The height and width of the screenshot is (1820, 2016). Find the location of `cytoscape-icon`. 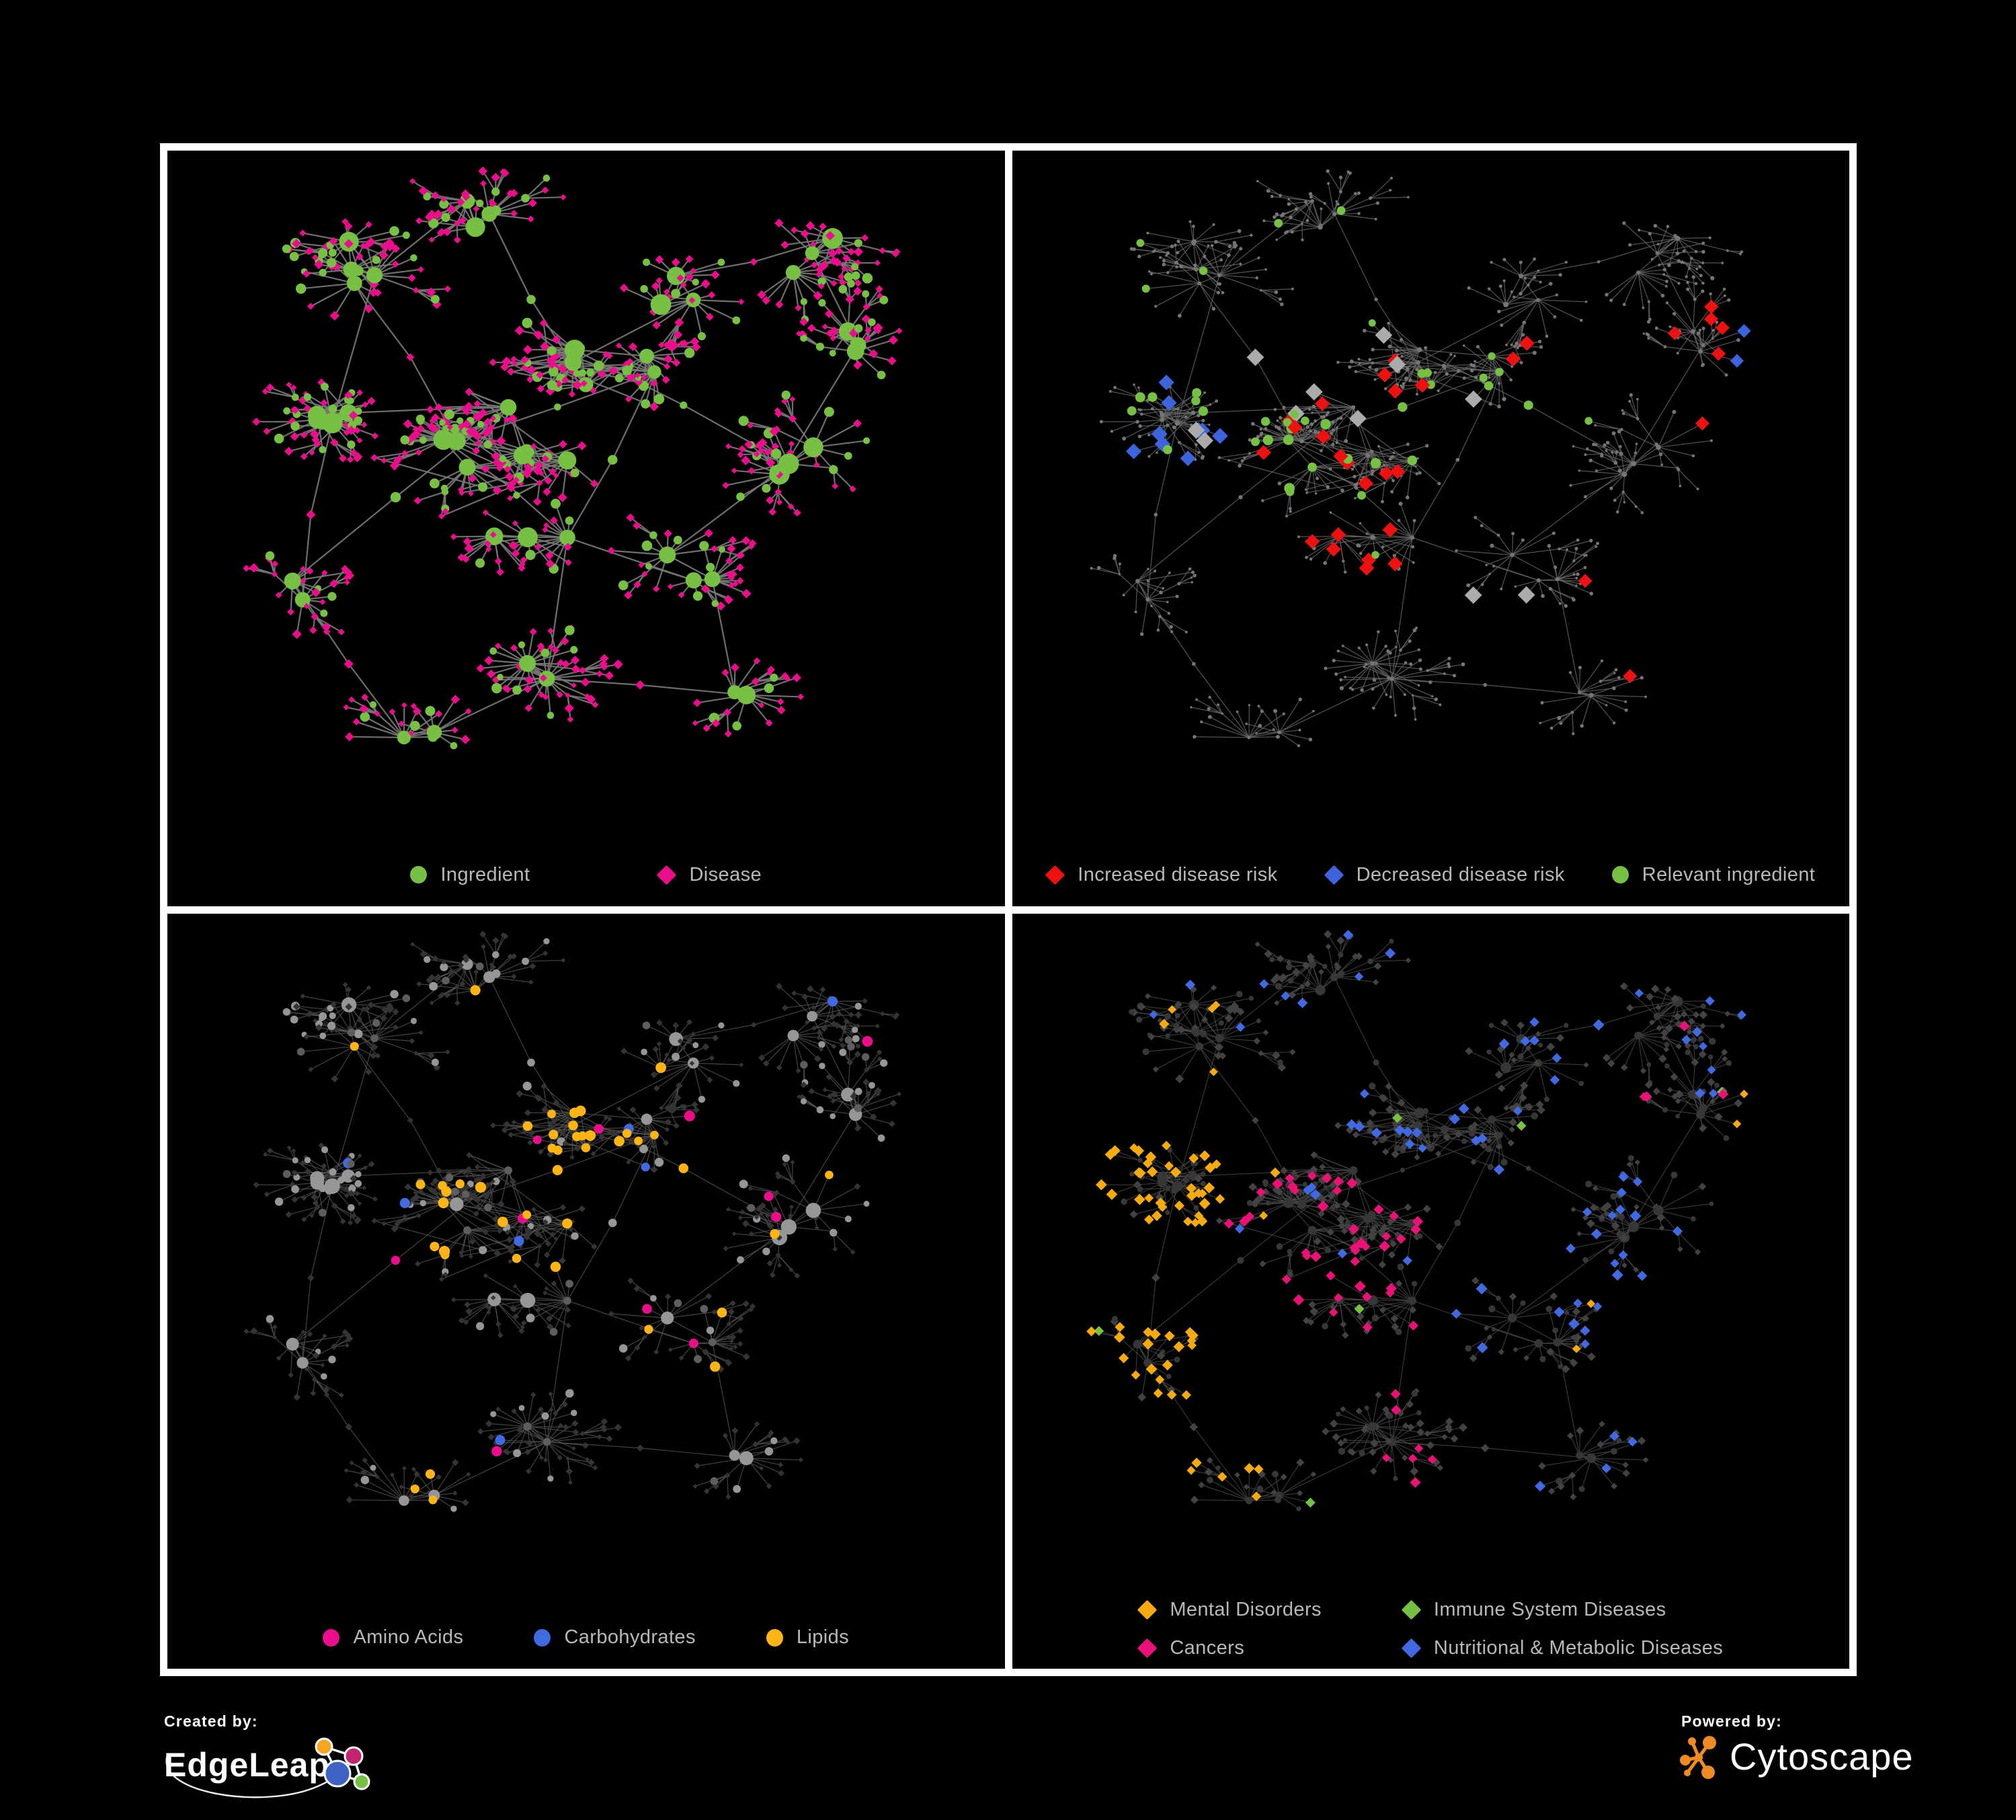

cytoscape-icon is located at coordinates (1698, 1757).